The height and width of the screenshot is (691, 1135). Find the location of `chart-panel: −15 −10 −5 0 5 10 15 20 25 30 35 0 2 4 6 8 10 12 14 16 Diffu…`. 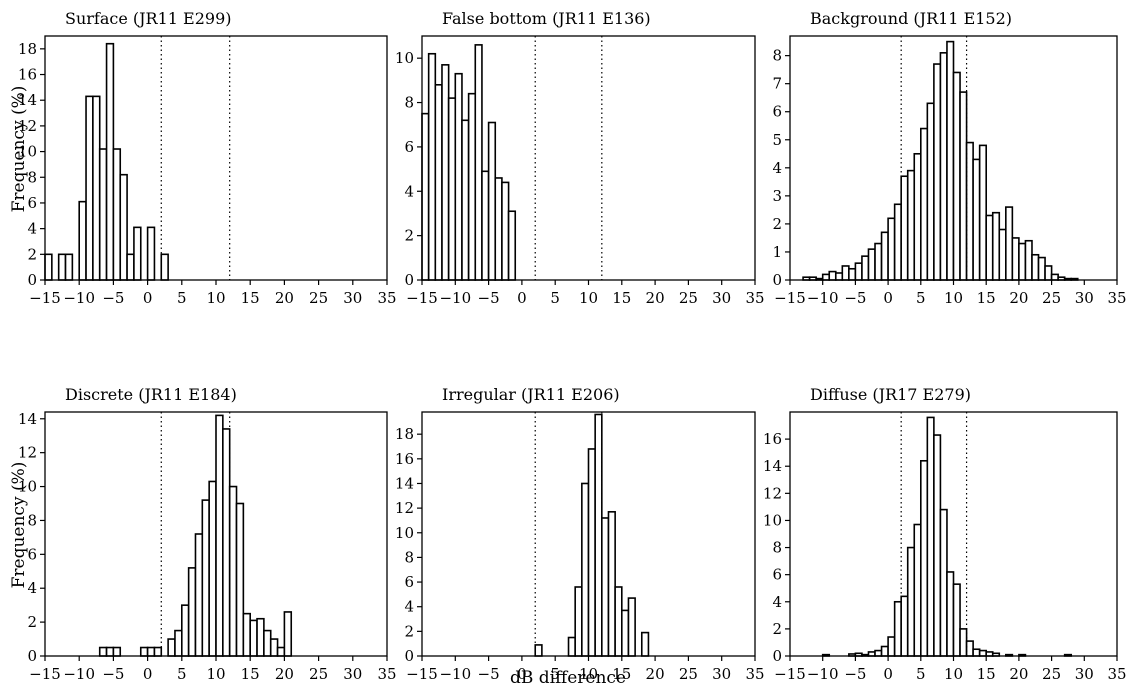

chart-panel: −15 −10 −5 0 5 10 15 20 25 30 35 0 2 4 6 8 10 12 14 16 Diffu… is located at coordinates (945, 534).